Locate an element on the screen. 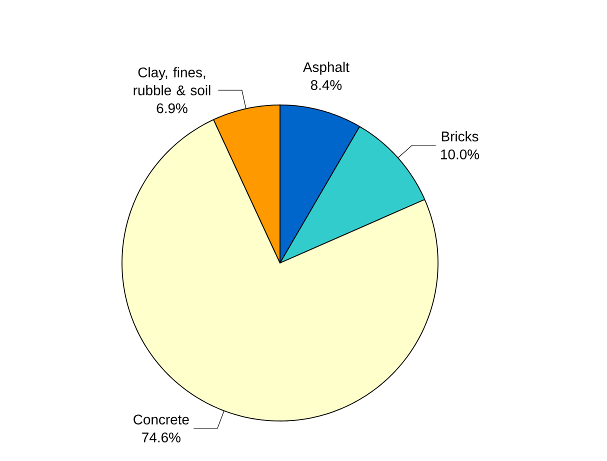 This screenshot has width=607, height=461. data-label: 74.6% is located at coordinates (161, 437).